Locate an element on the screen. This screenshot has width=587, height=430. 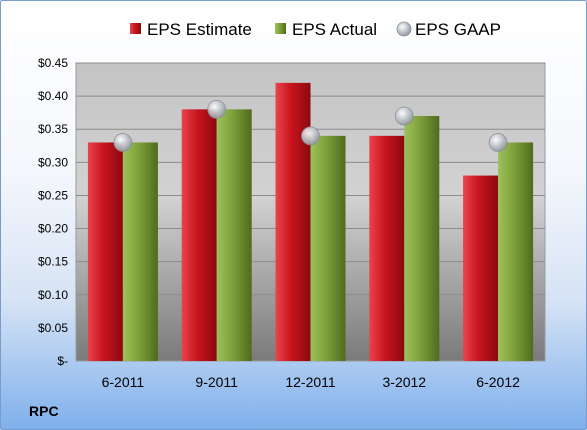
y-tick-label: $0.25 is located at coordinates (53, 195).